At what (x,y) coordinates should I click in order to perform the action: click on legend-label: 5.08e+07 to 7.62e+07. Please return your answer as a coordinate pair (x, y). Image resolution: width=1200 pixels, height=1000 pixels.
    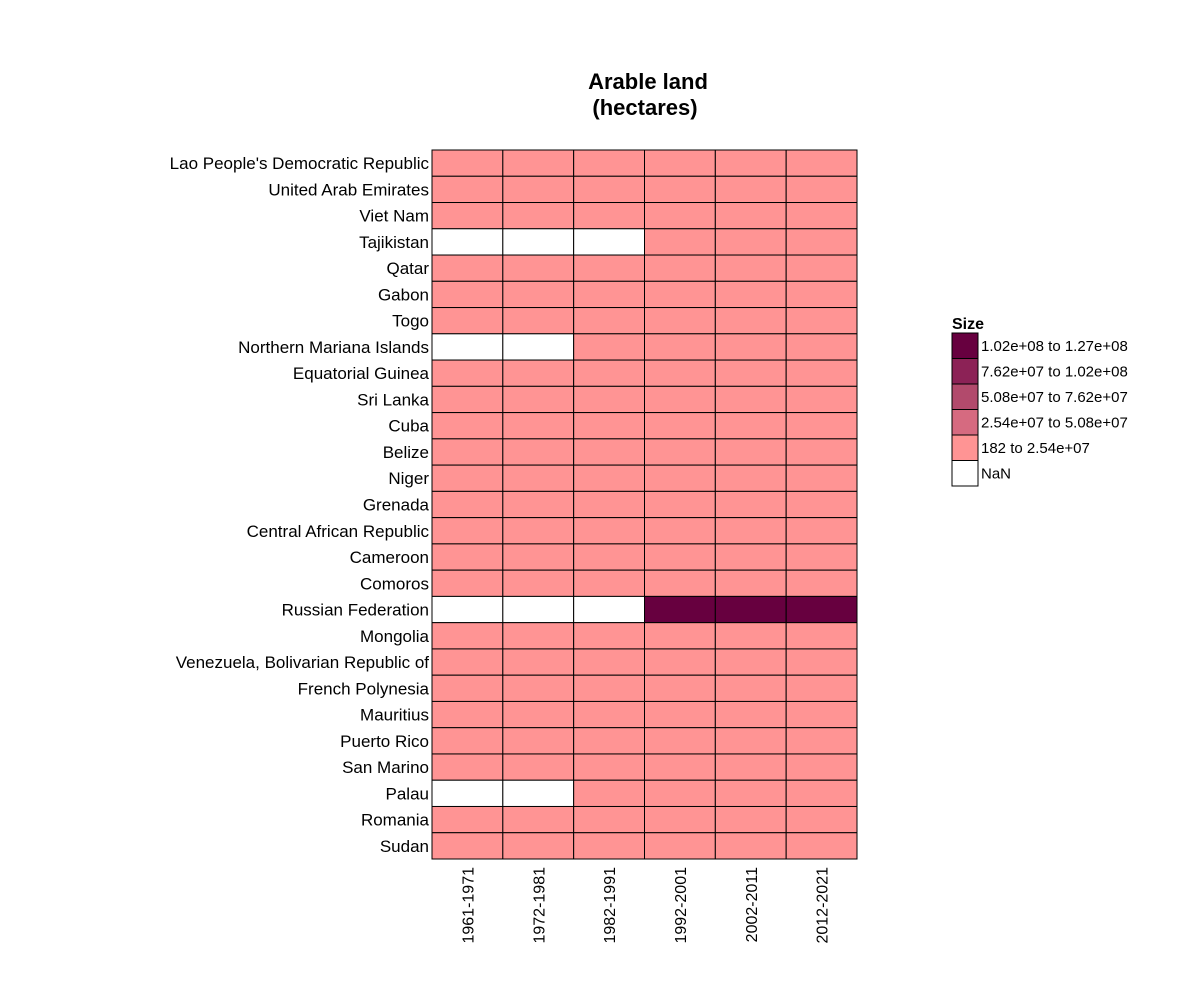
    Looking at the image, I should click on (1054, 397).